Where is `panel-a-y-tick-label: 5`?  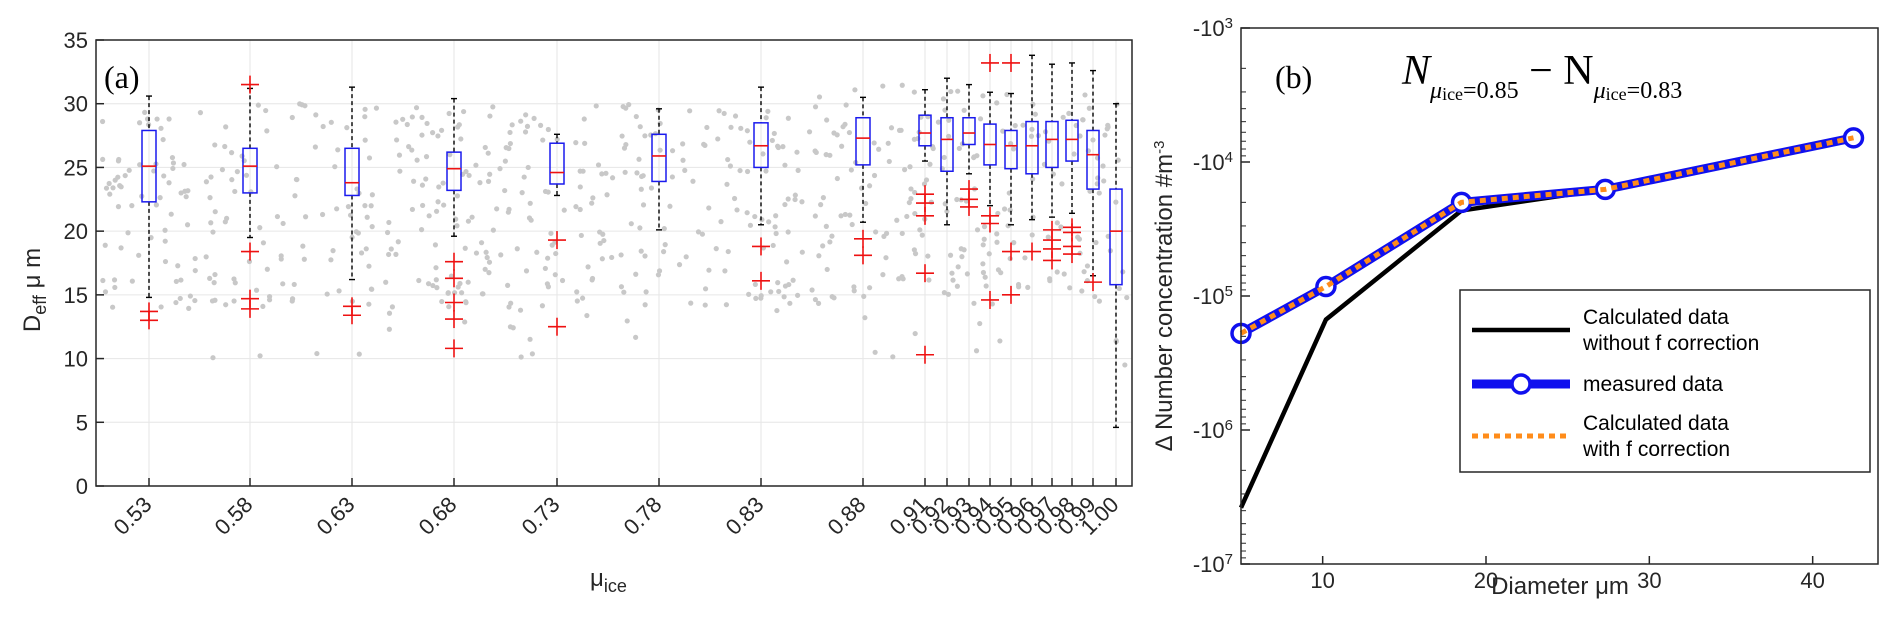
panel-a-y-tick-label: 5 is located at coordinates (82, 422).